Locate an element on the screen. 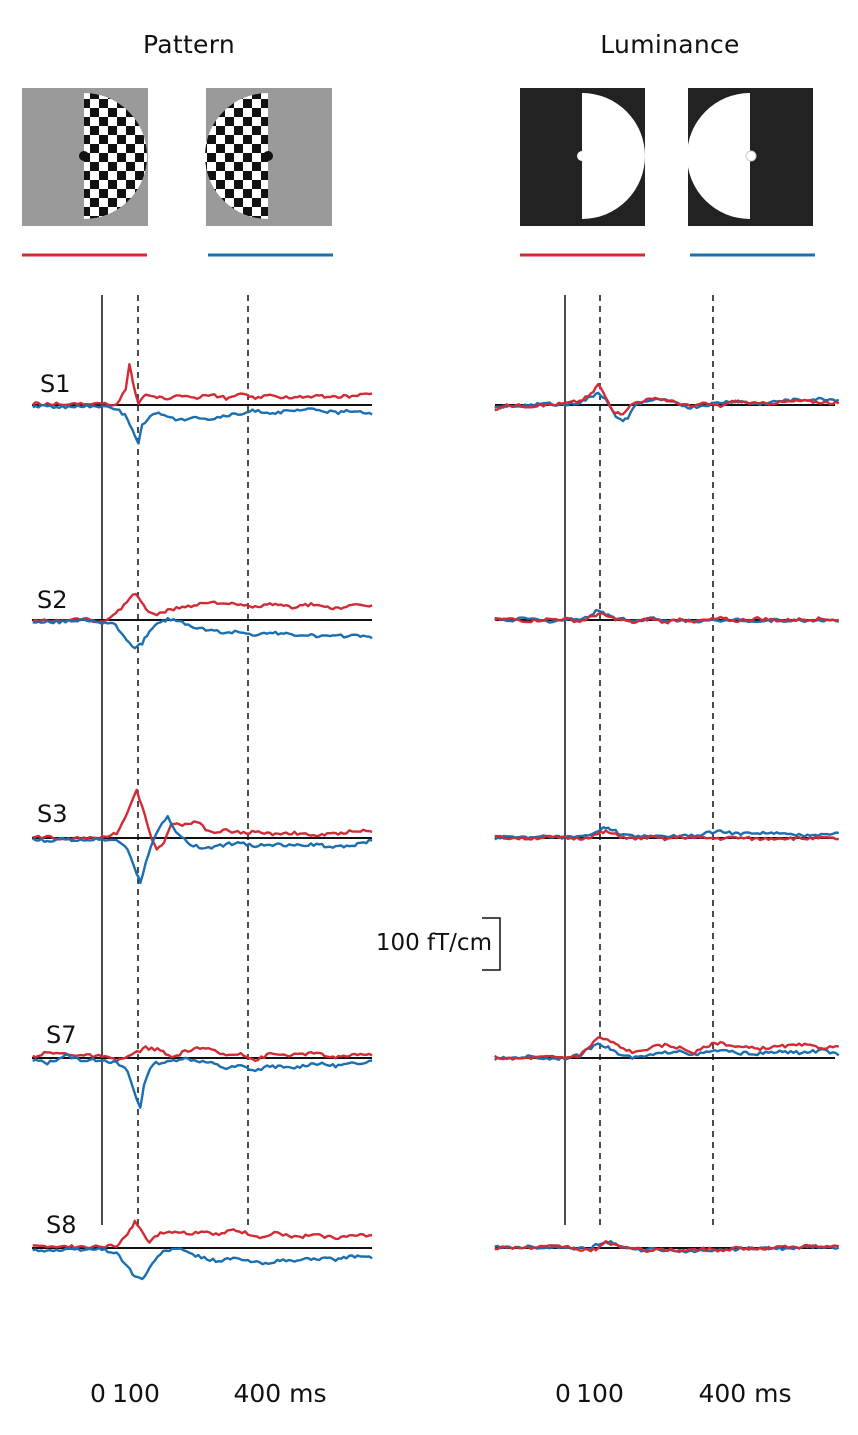 Image resolution: width=858 pixels, height=1435 pixels. trace-pattern-s8-red is located at coordinates (202, 1234).